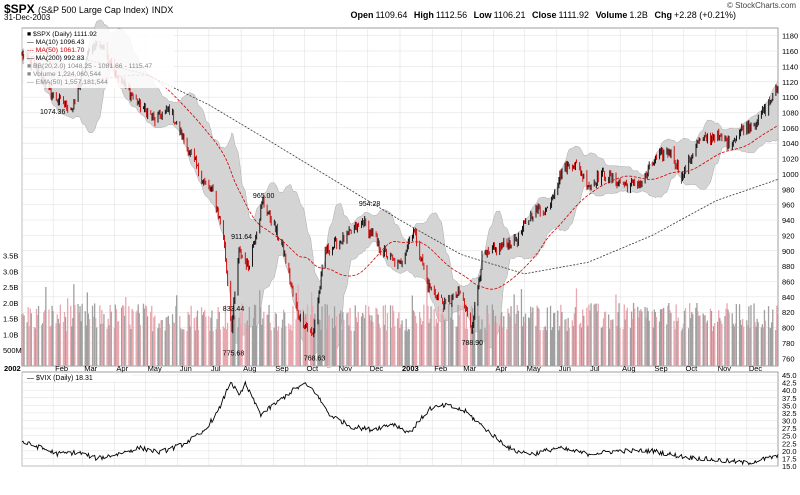 The width and height of the screenshot is (800, 495). I want to click on vix-tick-label: 25.0, so click(789, 436).